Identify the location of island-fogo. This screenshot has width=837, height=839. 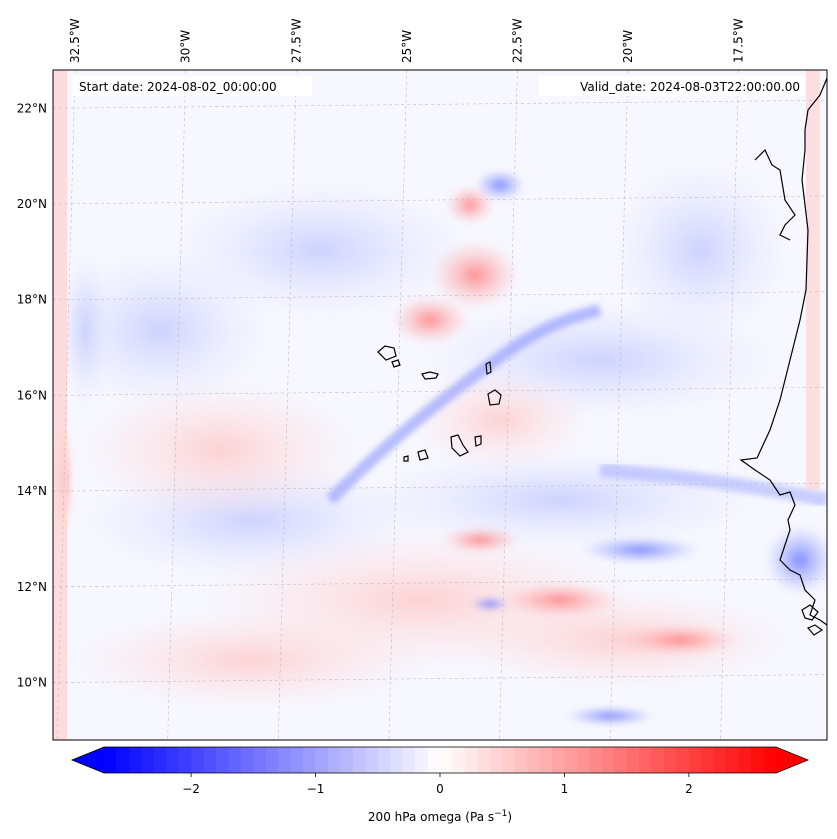
(423, 455).